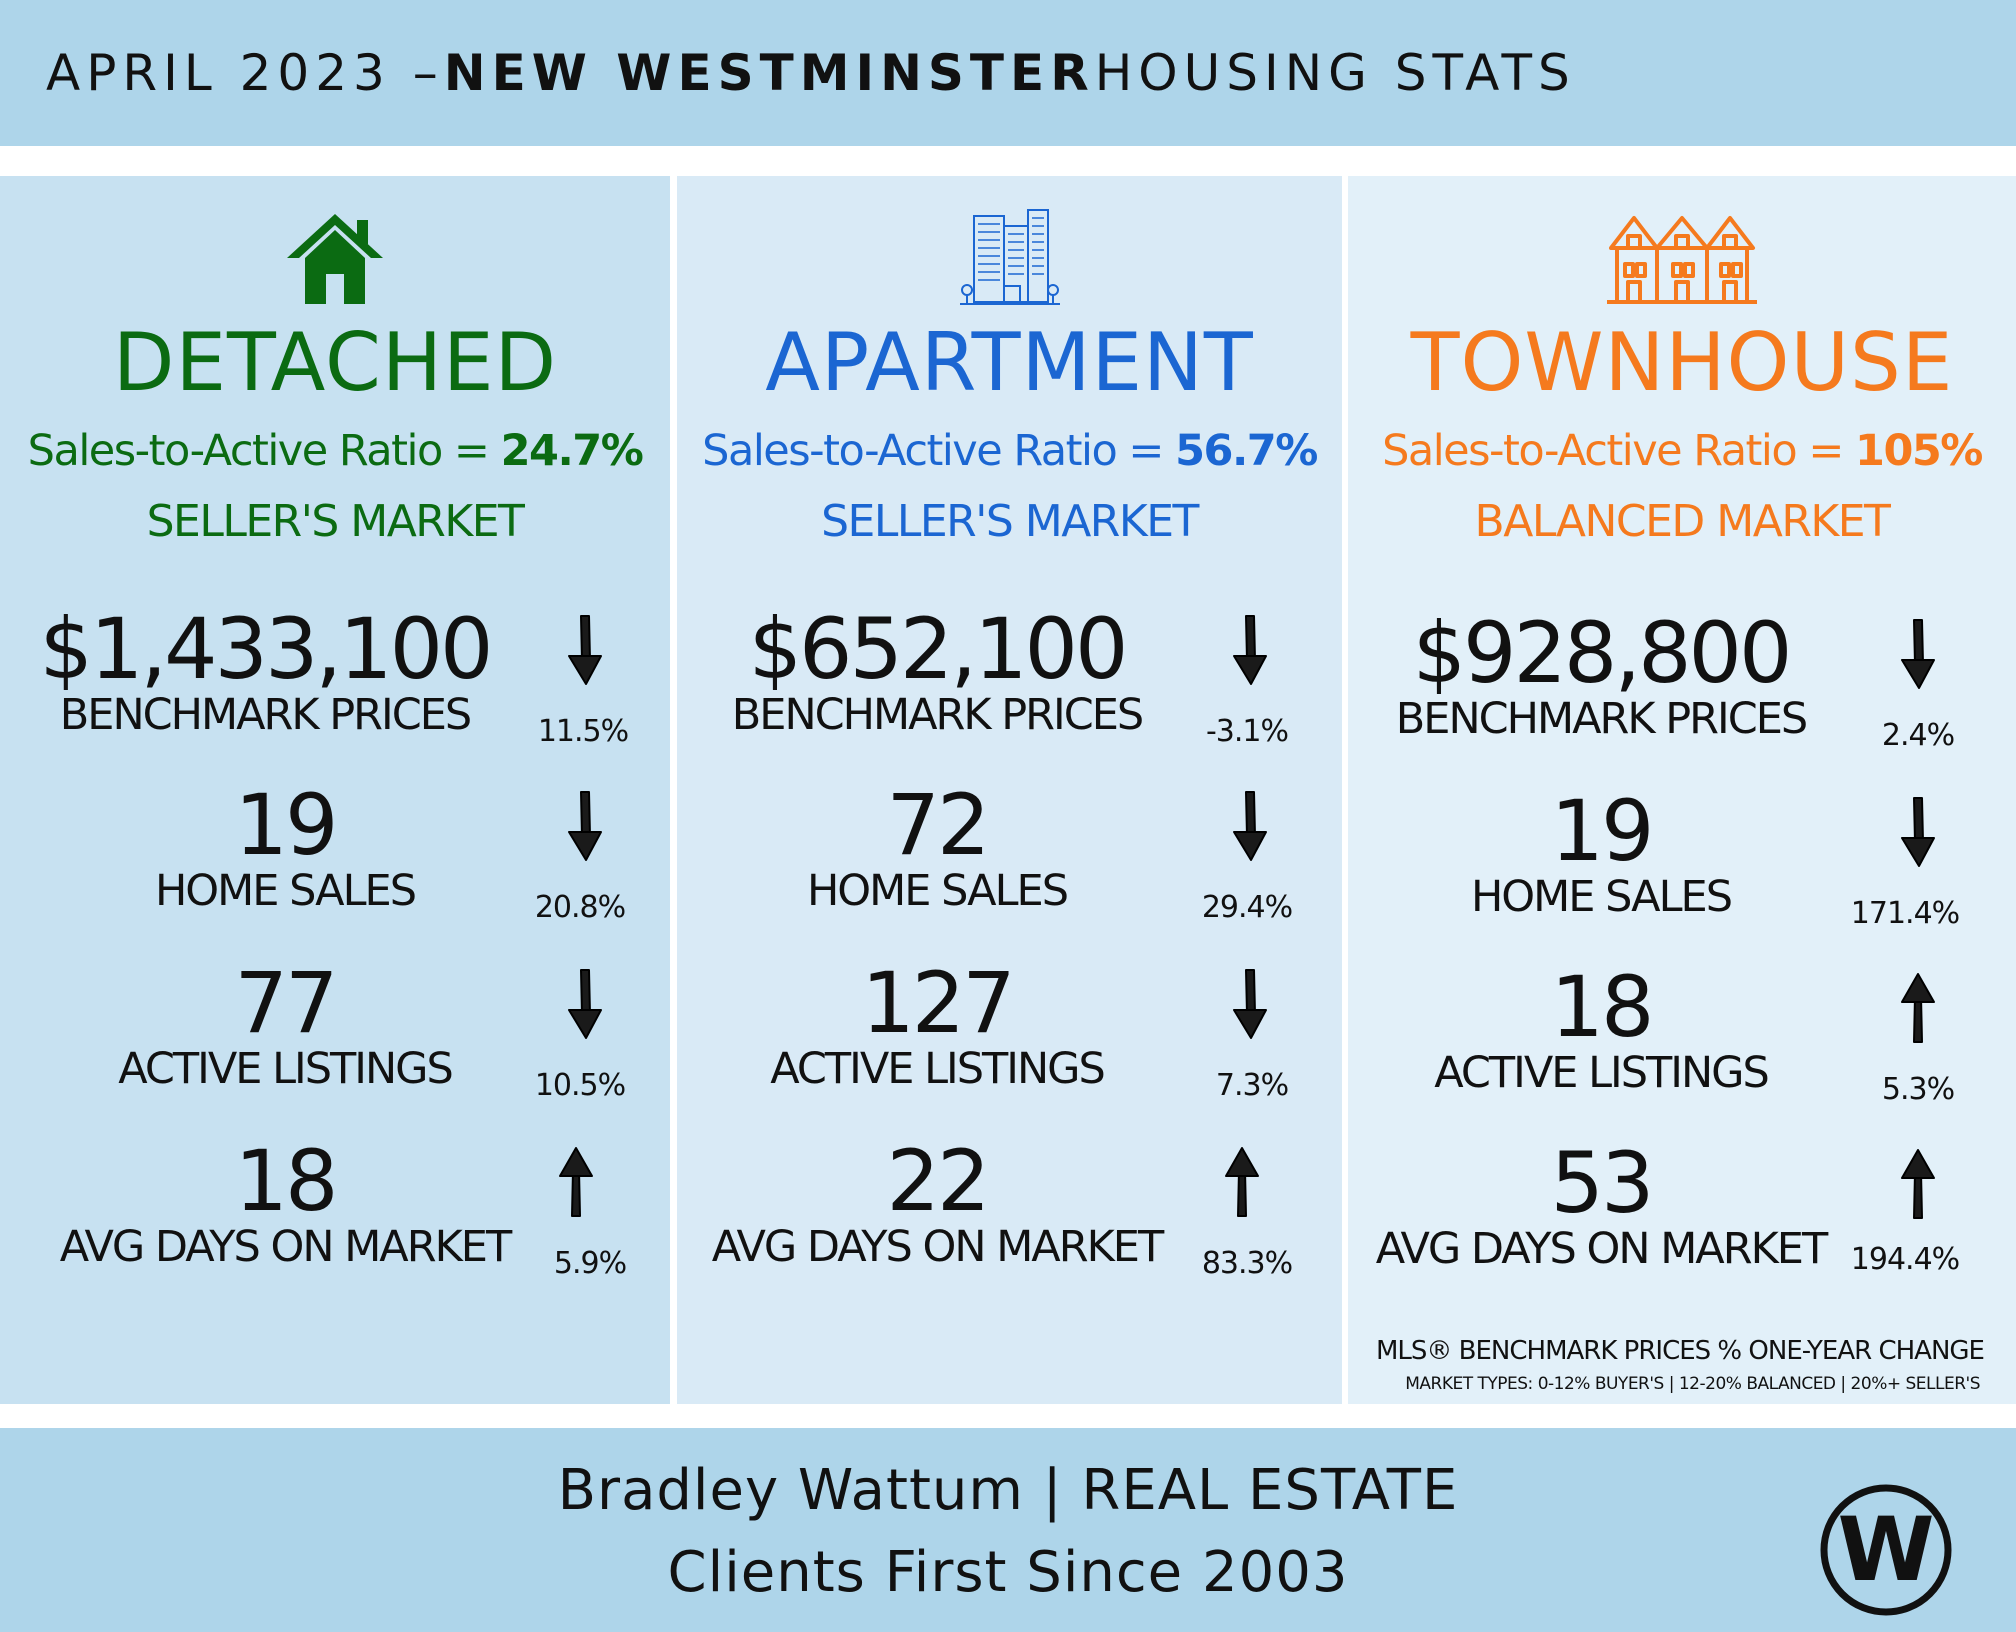  I want to click on stat-benchmark-price: $928,800 BENCHMARK PRICES 2.4%, so click(1682, 683).